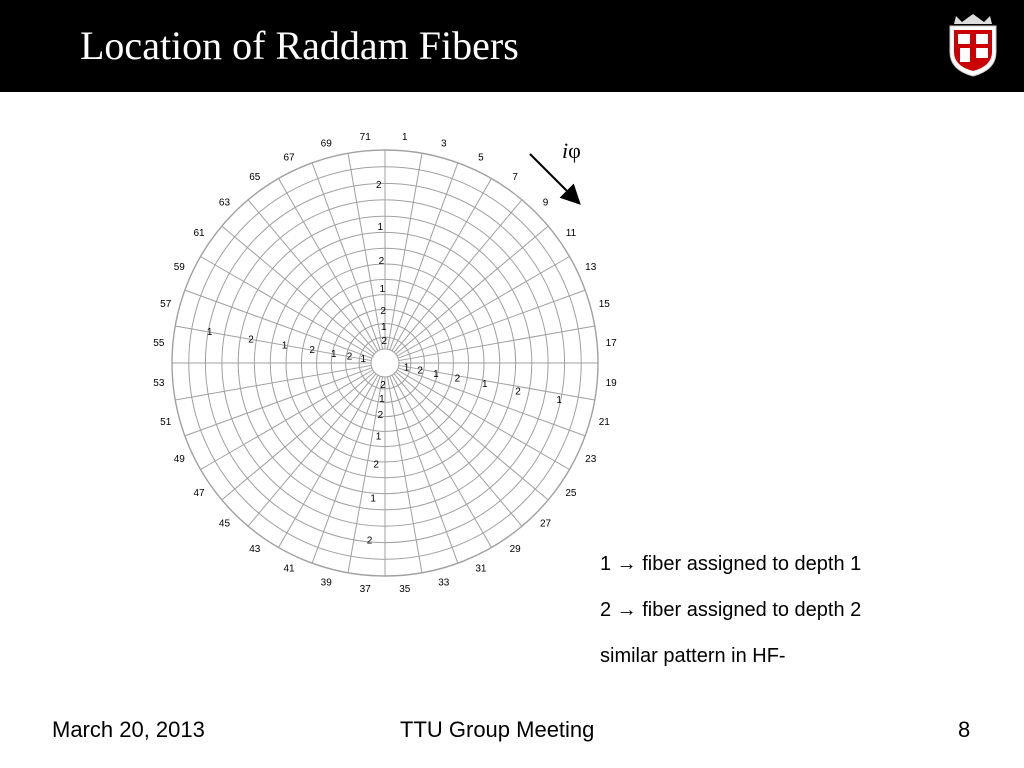 The width and height of the screenshot is (1024, 768). What do you see at coordinates (516, 549) in the screenshot?
I see `sector-label: 29` at bounding box center [516, 549].